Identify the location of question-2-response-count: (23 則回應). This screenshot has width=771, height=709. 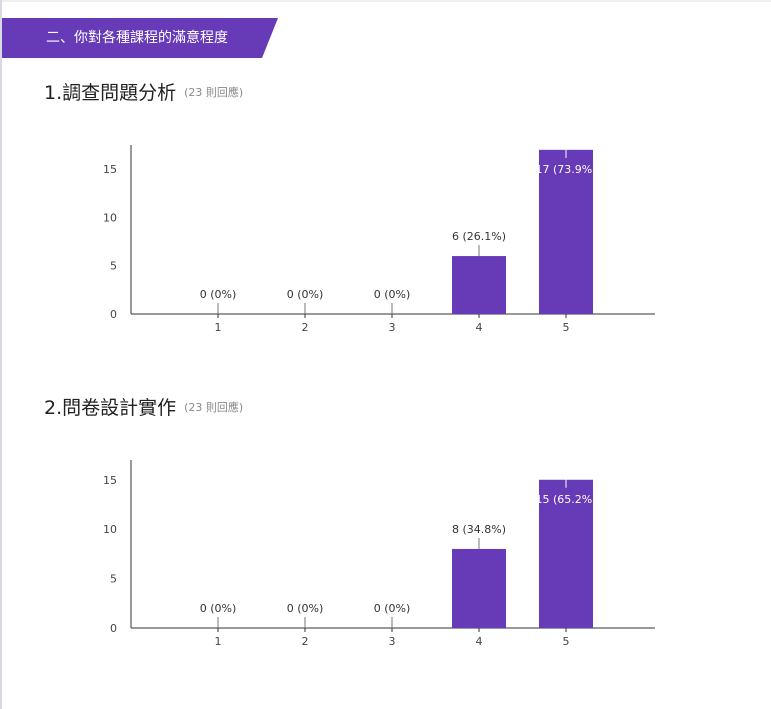
(214, 407).